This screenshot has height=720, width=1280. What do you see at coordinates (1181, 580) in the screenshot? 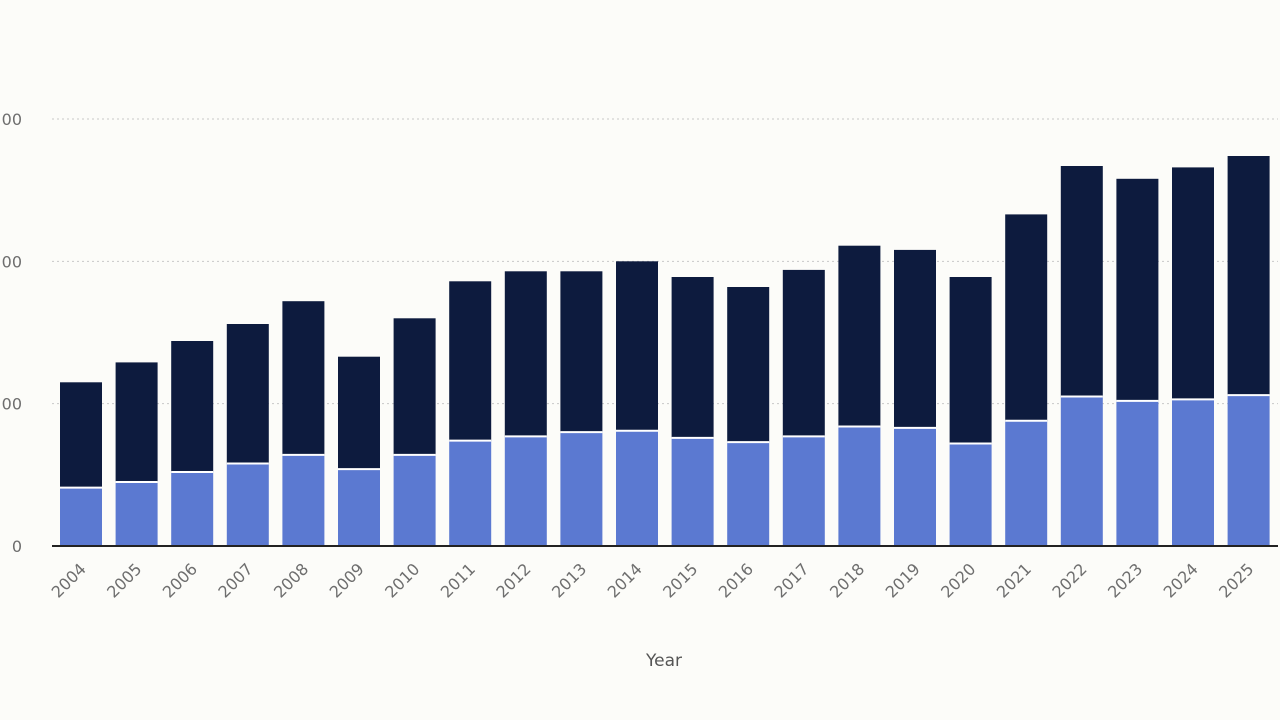
I see `x-tick-label-2024: 2024` at bounding box center [1181, 580].